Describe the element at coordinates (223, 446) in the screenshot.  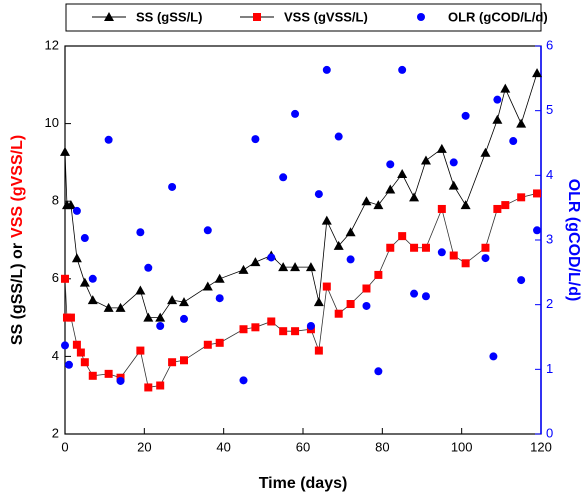
I see `x-tick-label: 40` at that location.